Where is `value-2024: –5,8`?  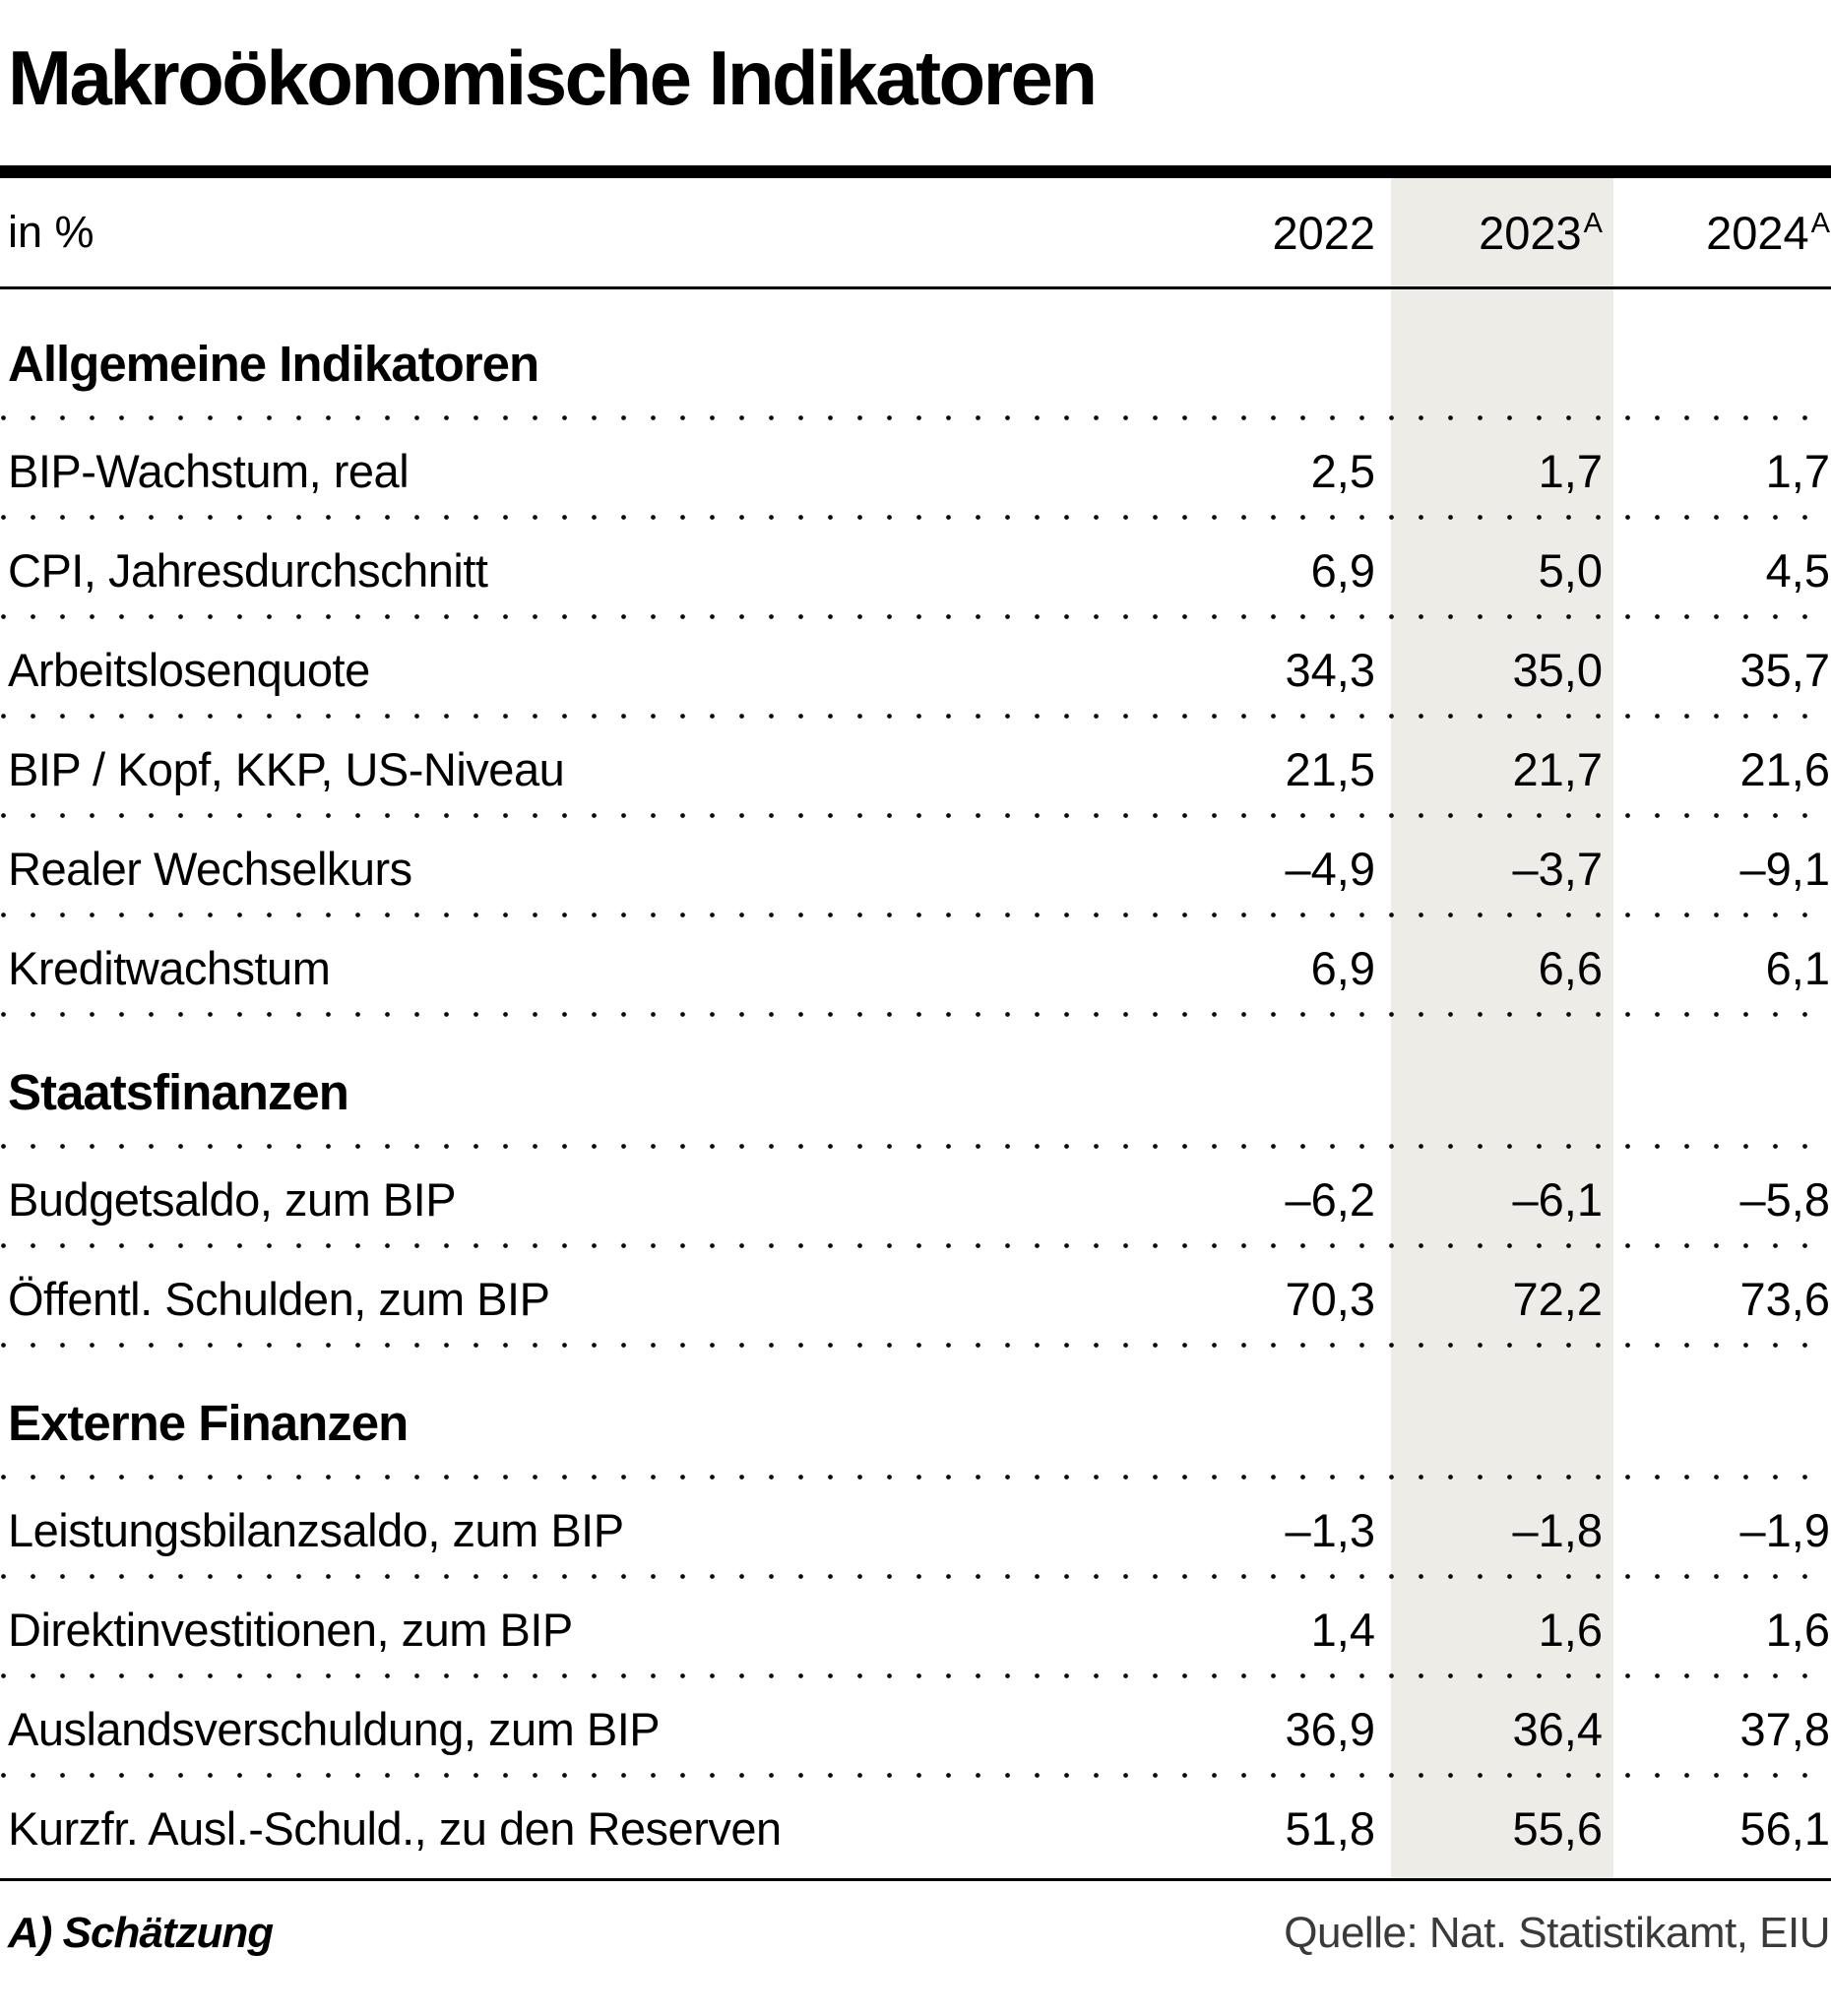 value-2024: –5,8 is located at coordinates (1784, 1199).